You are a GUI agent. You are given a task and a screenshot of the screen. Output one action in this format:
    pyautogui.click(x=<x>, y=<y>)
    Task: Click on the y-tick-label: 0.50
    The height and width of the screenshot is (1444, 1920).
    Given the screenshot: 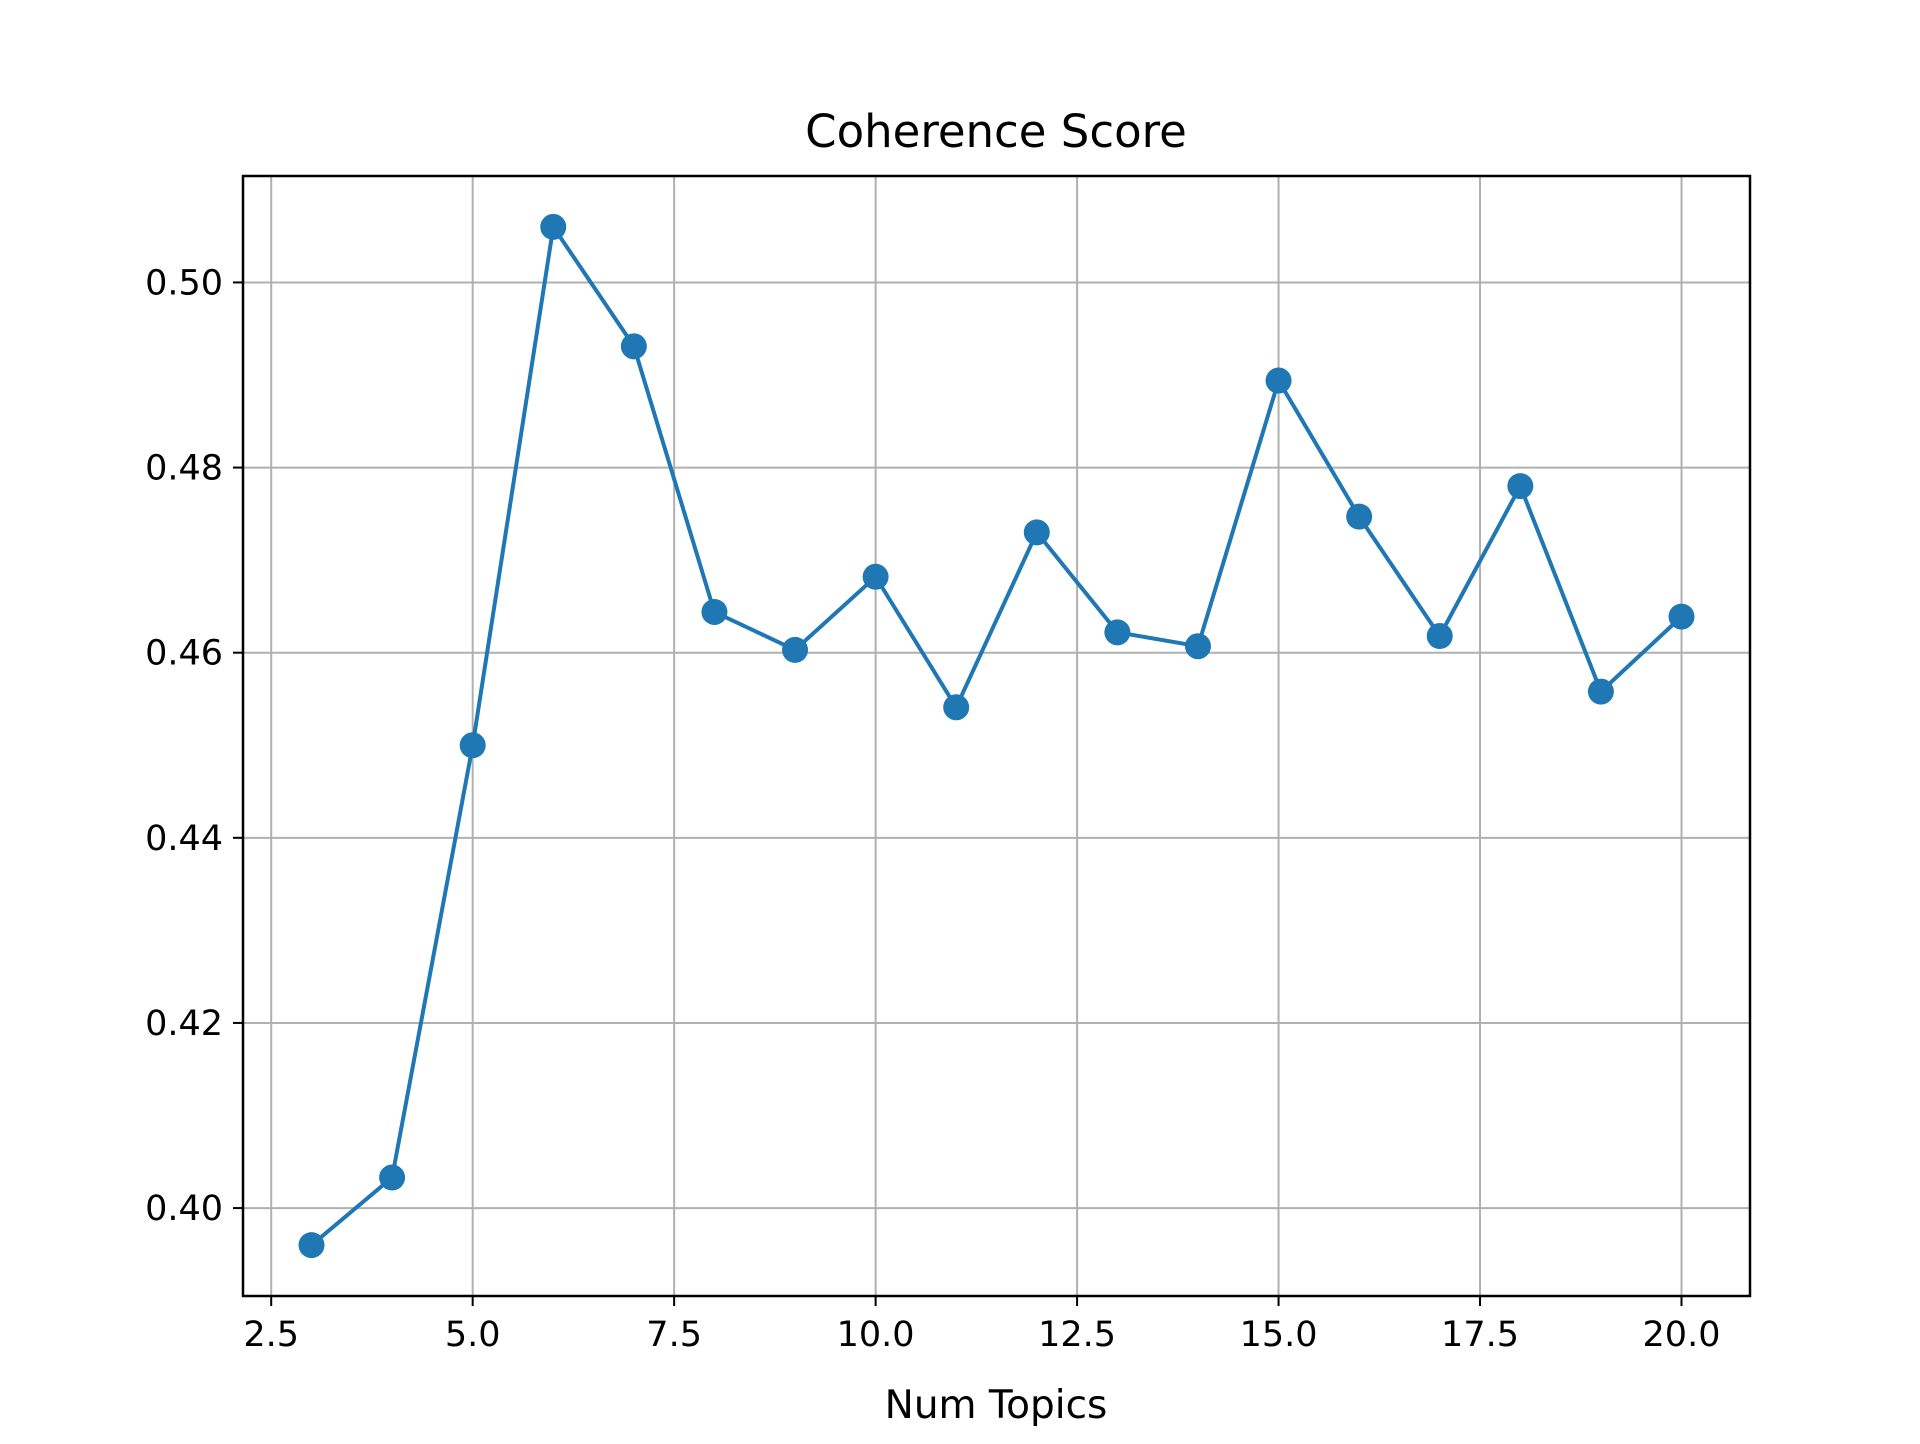 What is the action you would take?
    pyautogui.click(x=184, y=283)
    